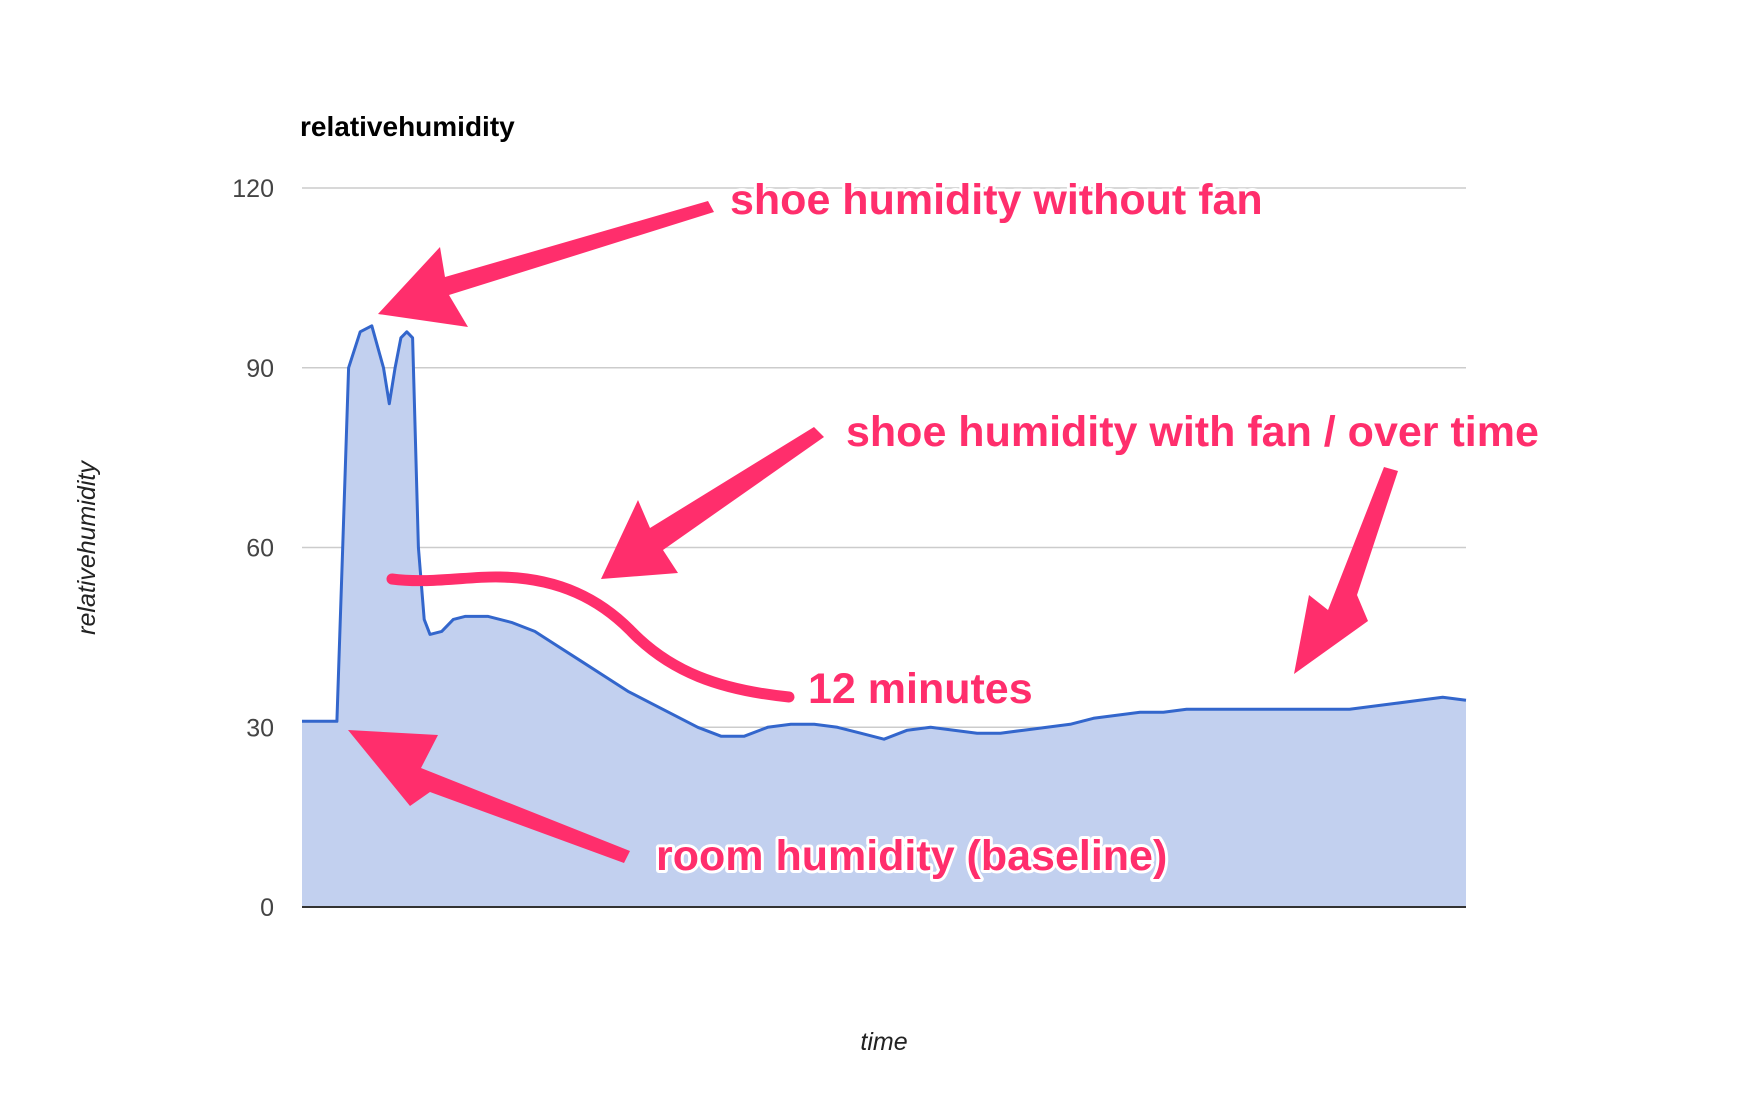 The height and width of the screenshot is (1102, 1760). Describe the element at coordinates (996, 200) in the screenshot. I see `annotation-without-fan: shoe humidity without fan` at that location.